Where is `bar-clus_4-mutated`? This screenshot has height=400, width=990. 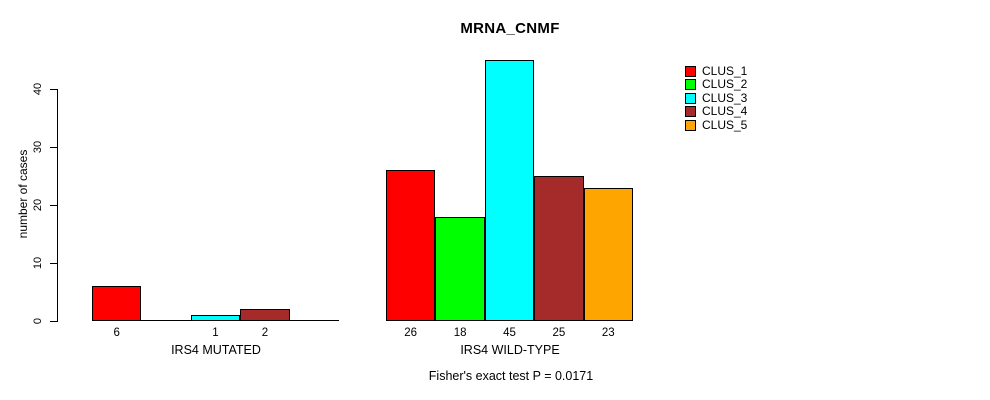
bar-clus_4-mutated is located at coordinates (265, 315).